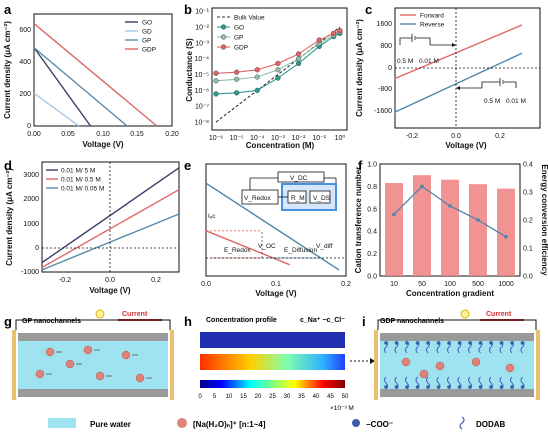  I want to click on legend-dodab-label: DODAB, so click(491, 424).